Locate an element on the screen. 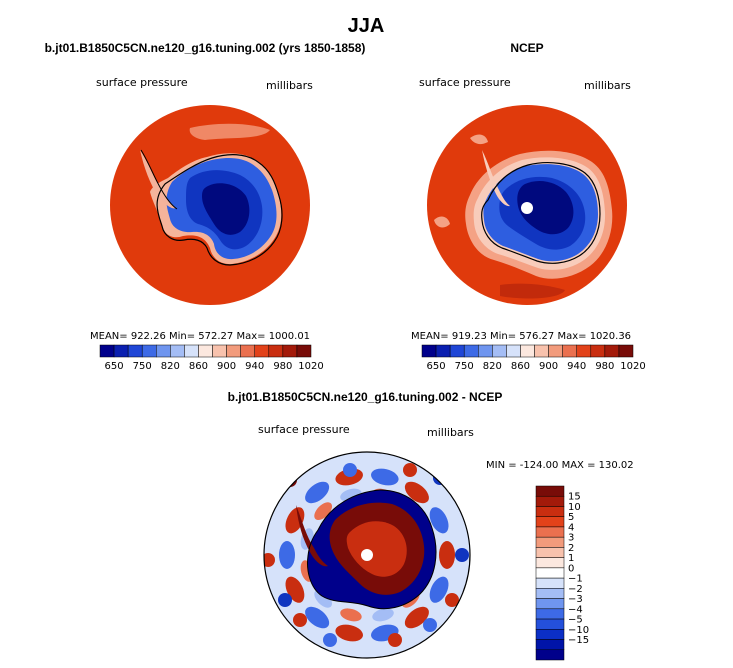 This screenshot has width=733, height=668. map-diff-pole-hole is located at coordinates (367, 555).